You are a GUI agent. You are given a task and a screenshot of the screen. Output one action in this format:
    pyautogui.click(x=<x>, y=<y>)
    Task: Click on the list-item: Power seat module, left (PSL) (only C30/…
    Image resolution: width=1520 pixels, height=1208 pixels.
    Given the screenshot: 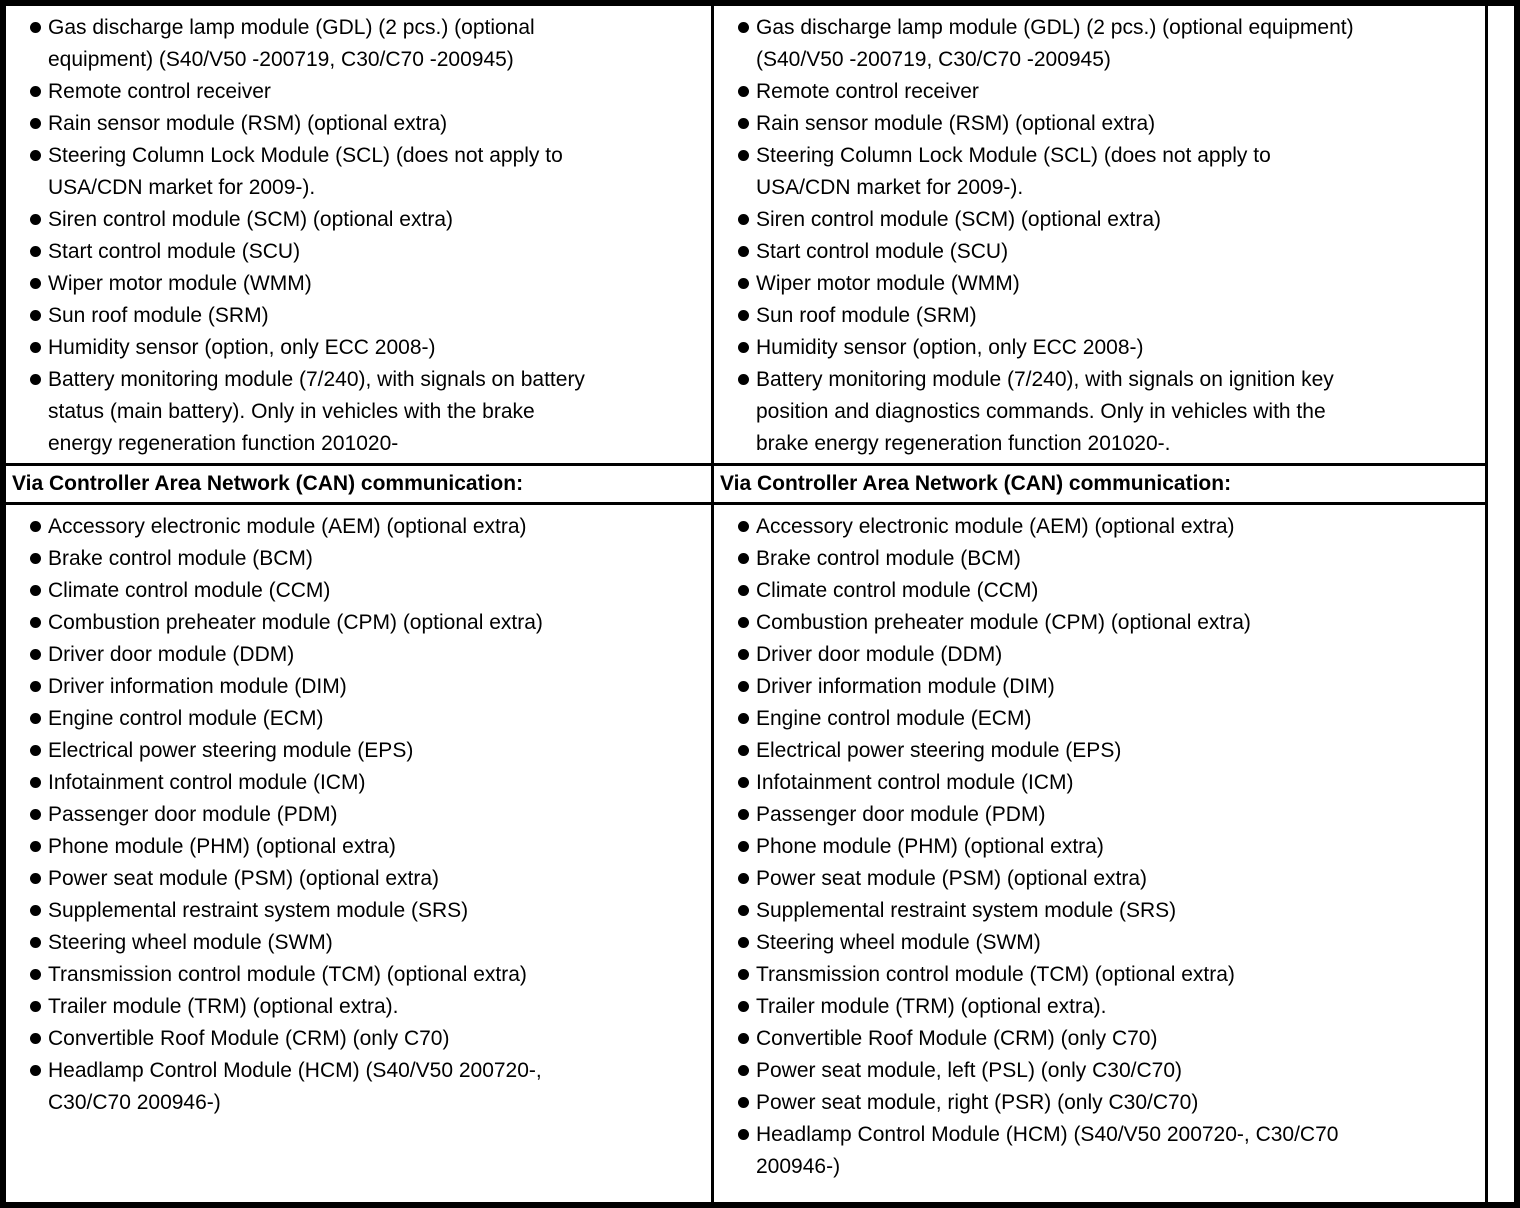 What is the action you would take?
    pyautogui.click(x=1096, y=1071)
    